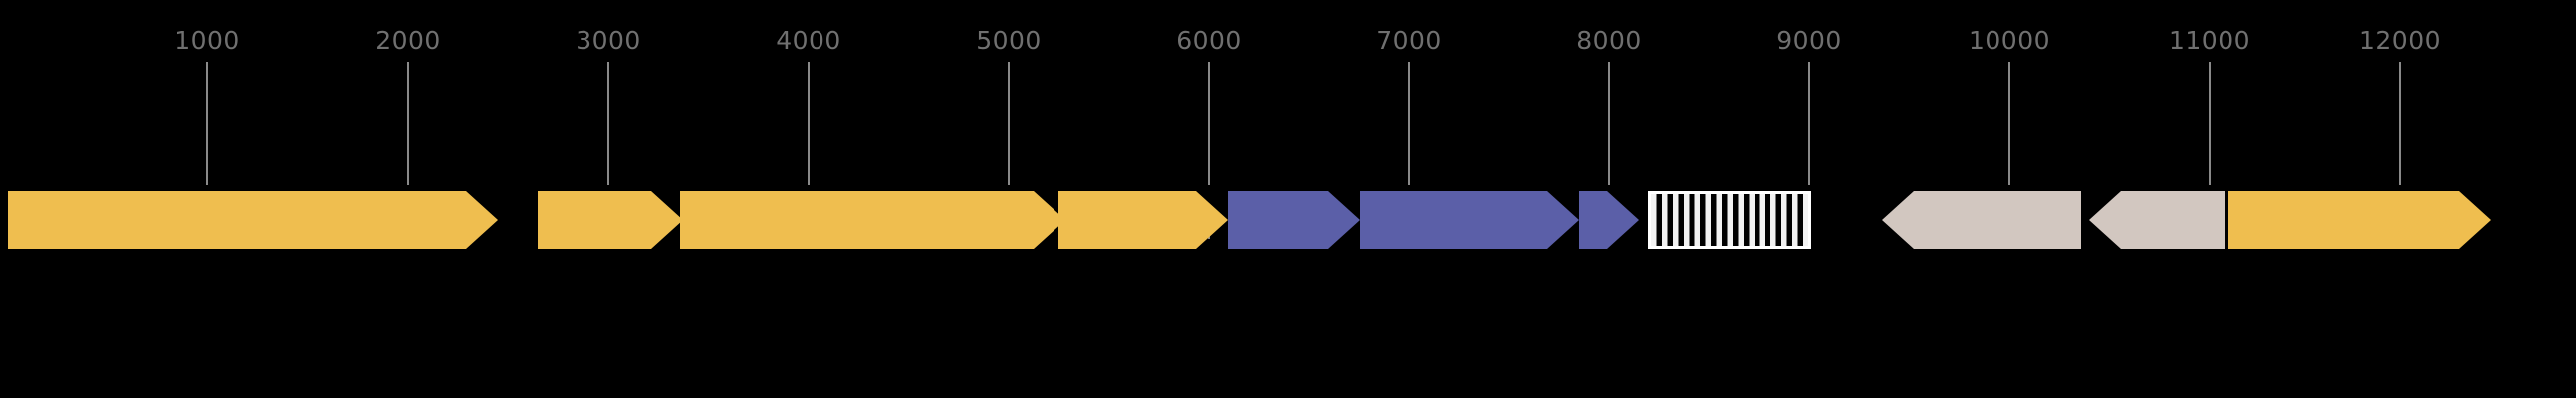 This screenshot has height=398, width=2576. What do you see at coordinates (1729, 220) in the screenshot?
I see `gene-feature-striped-box` at bounding box center [1729, 220].